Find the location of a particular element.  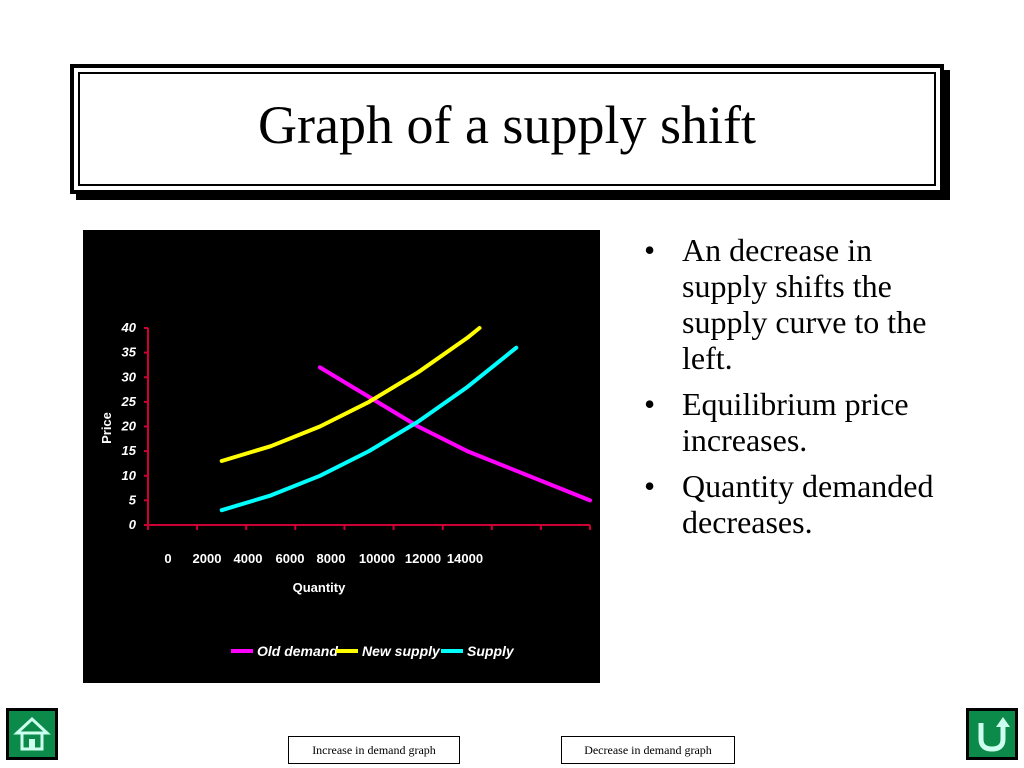

bullet-item: • Quantity demanded decreases. is located at coordinates (800, 504).